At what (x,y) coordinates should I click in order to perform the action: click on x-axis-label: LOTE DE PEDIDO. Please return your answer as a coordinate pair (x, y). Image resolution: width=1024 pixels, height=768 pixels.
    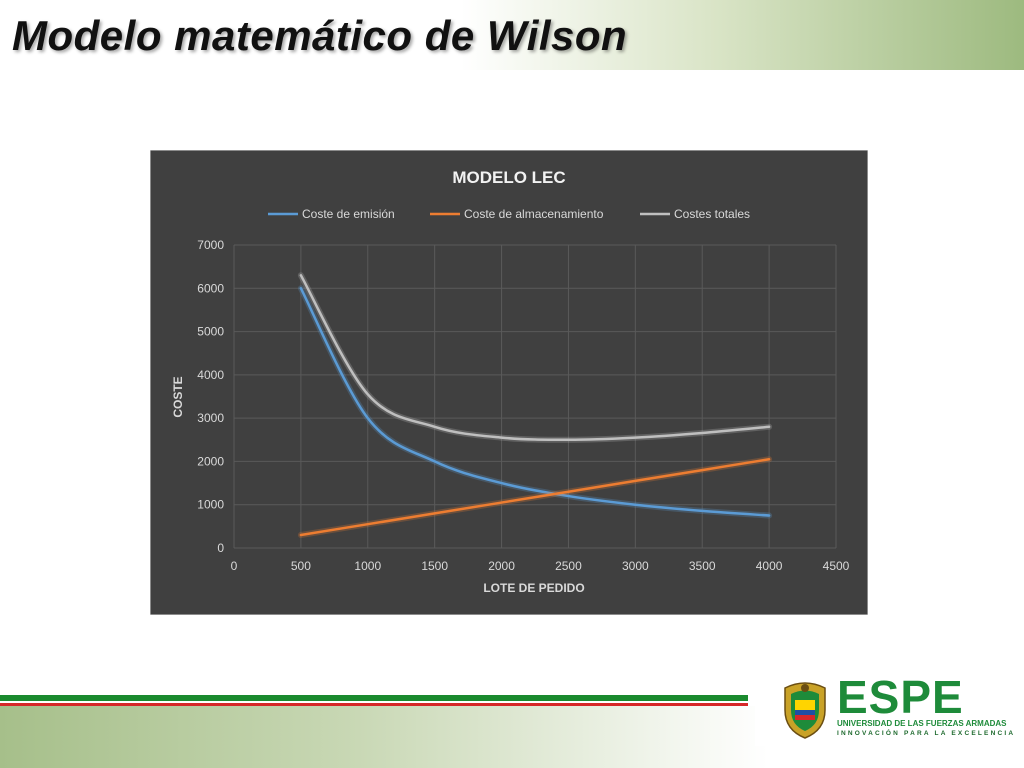
    Looking at the image, I should click on (533, 588).